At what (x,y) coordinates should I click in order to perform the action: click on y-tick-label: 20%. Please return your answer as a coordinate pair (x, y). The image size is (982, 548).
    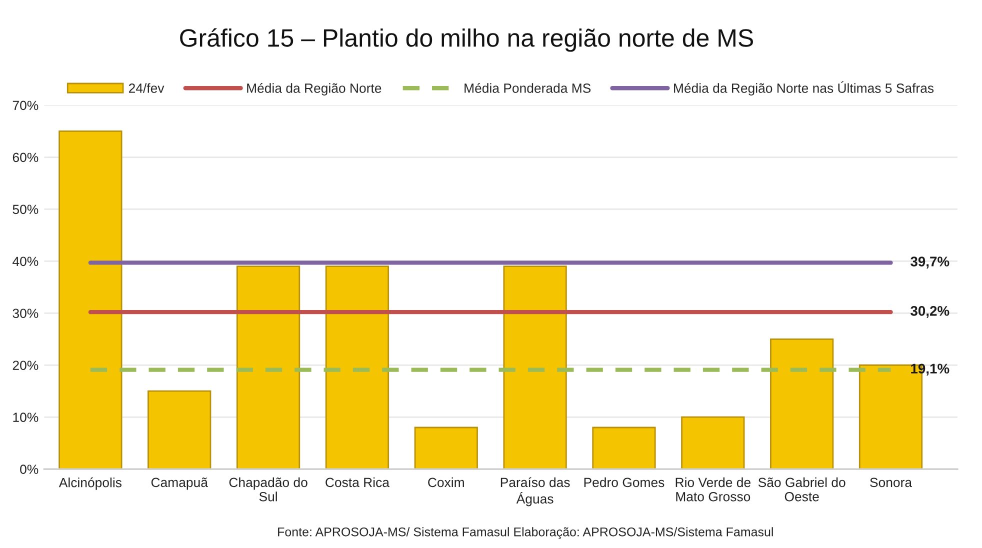
    Looking at the image, I should click on (25, 365).